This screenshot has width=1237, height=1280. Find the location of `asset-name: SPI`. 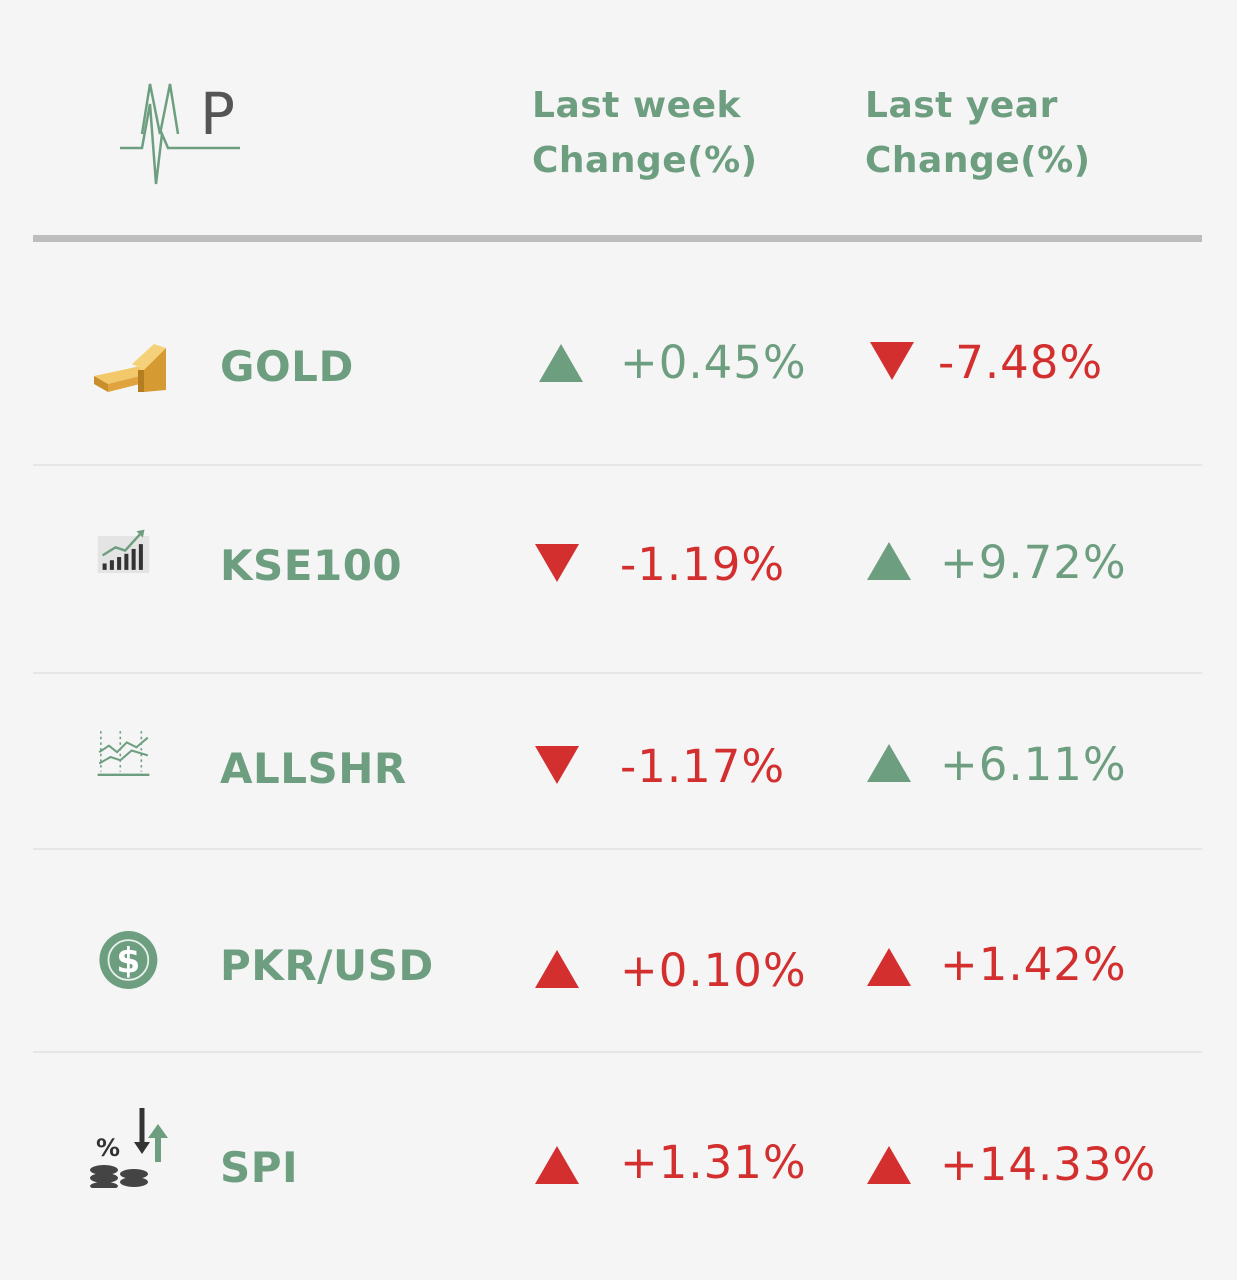

asset-name: SPI is located at coordinates (259, 1167).